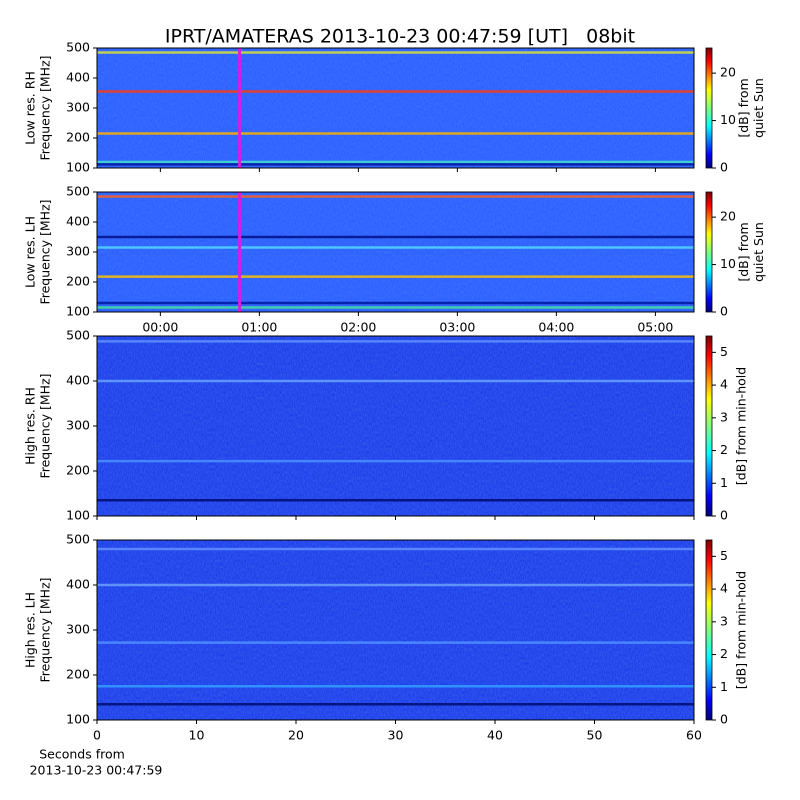  I want to click on x-axis-label: 2013-10-23 00:47:59, so click(96, 770).